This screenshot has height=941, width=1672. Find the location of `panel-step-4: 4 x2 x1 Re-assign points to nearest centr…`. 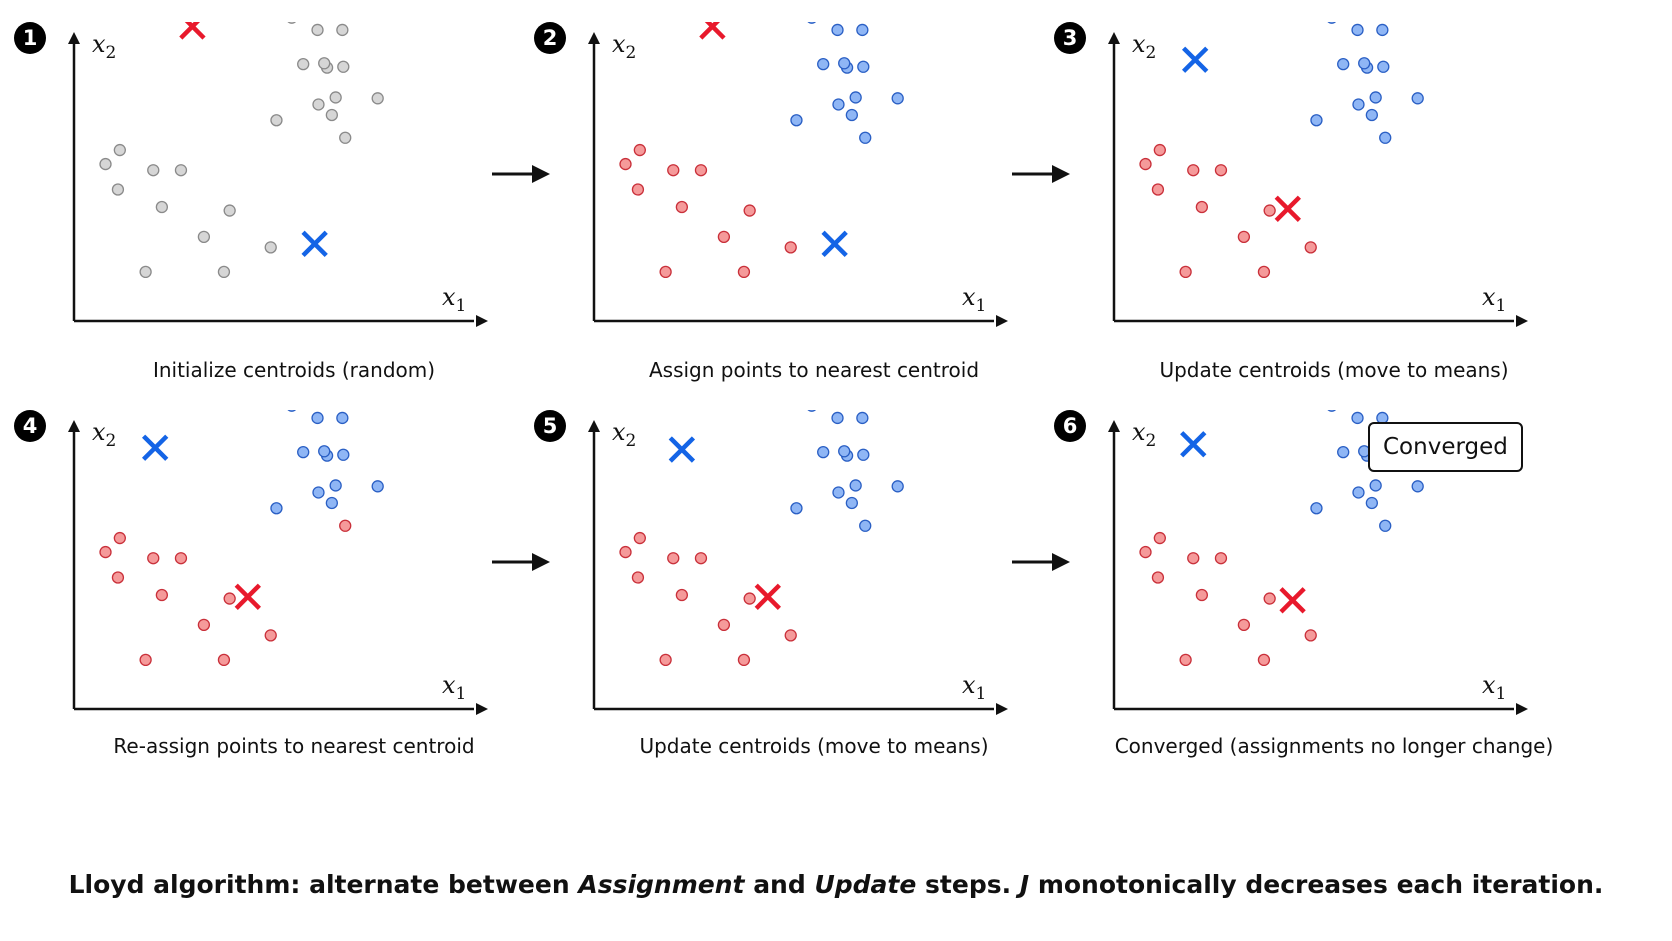

panel-step-4: 4 x2 x1 Re-assign points to nearest centr… is located at coordinates (274, 600).